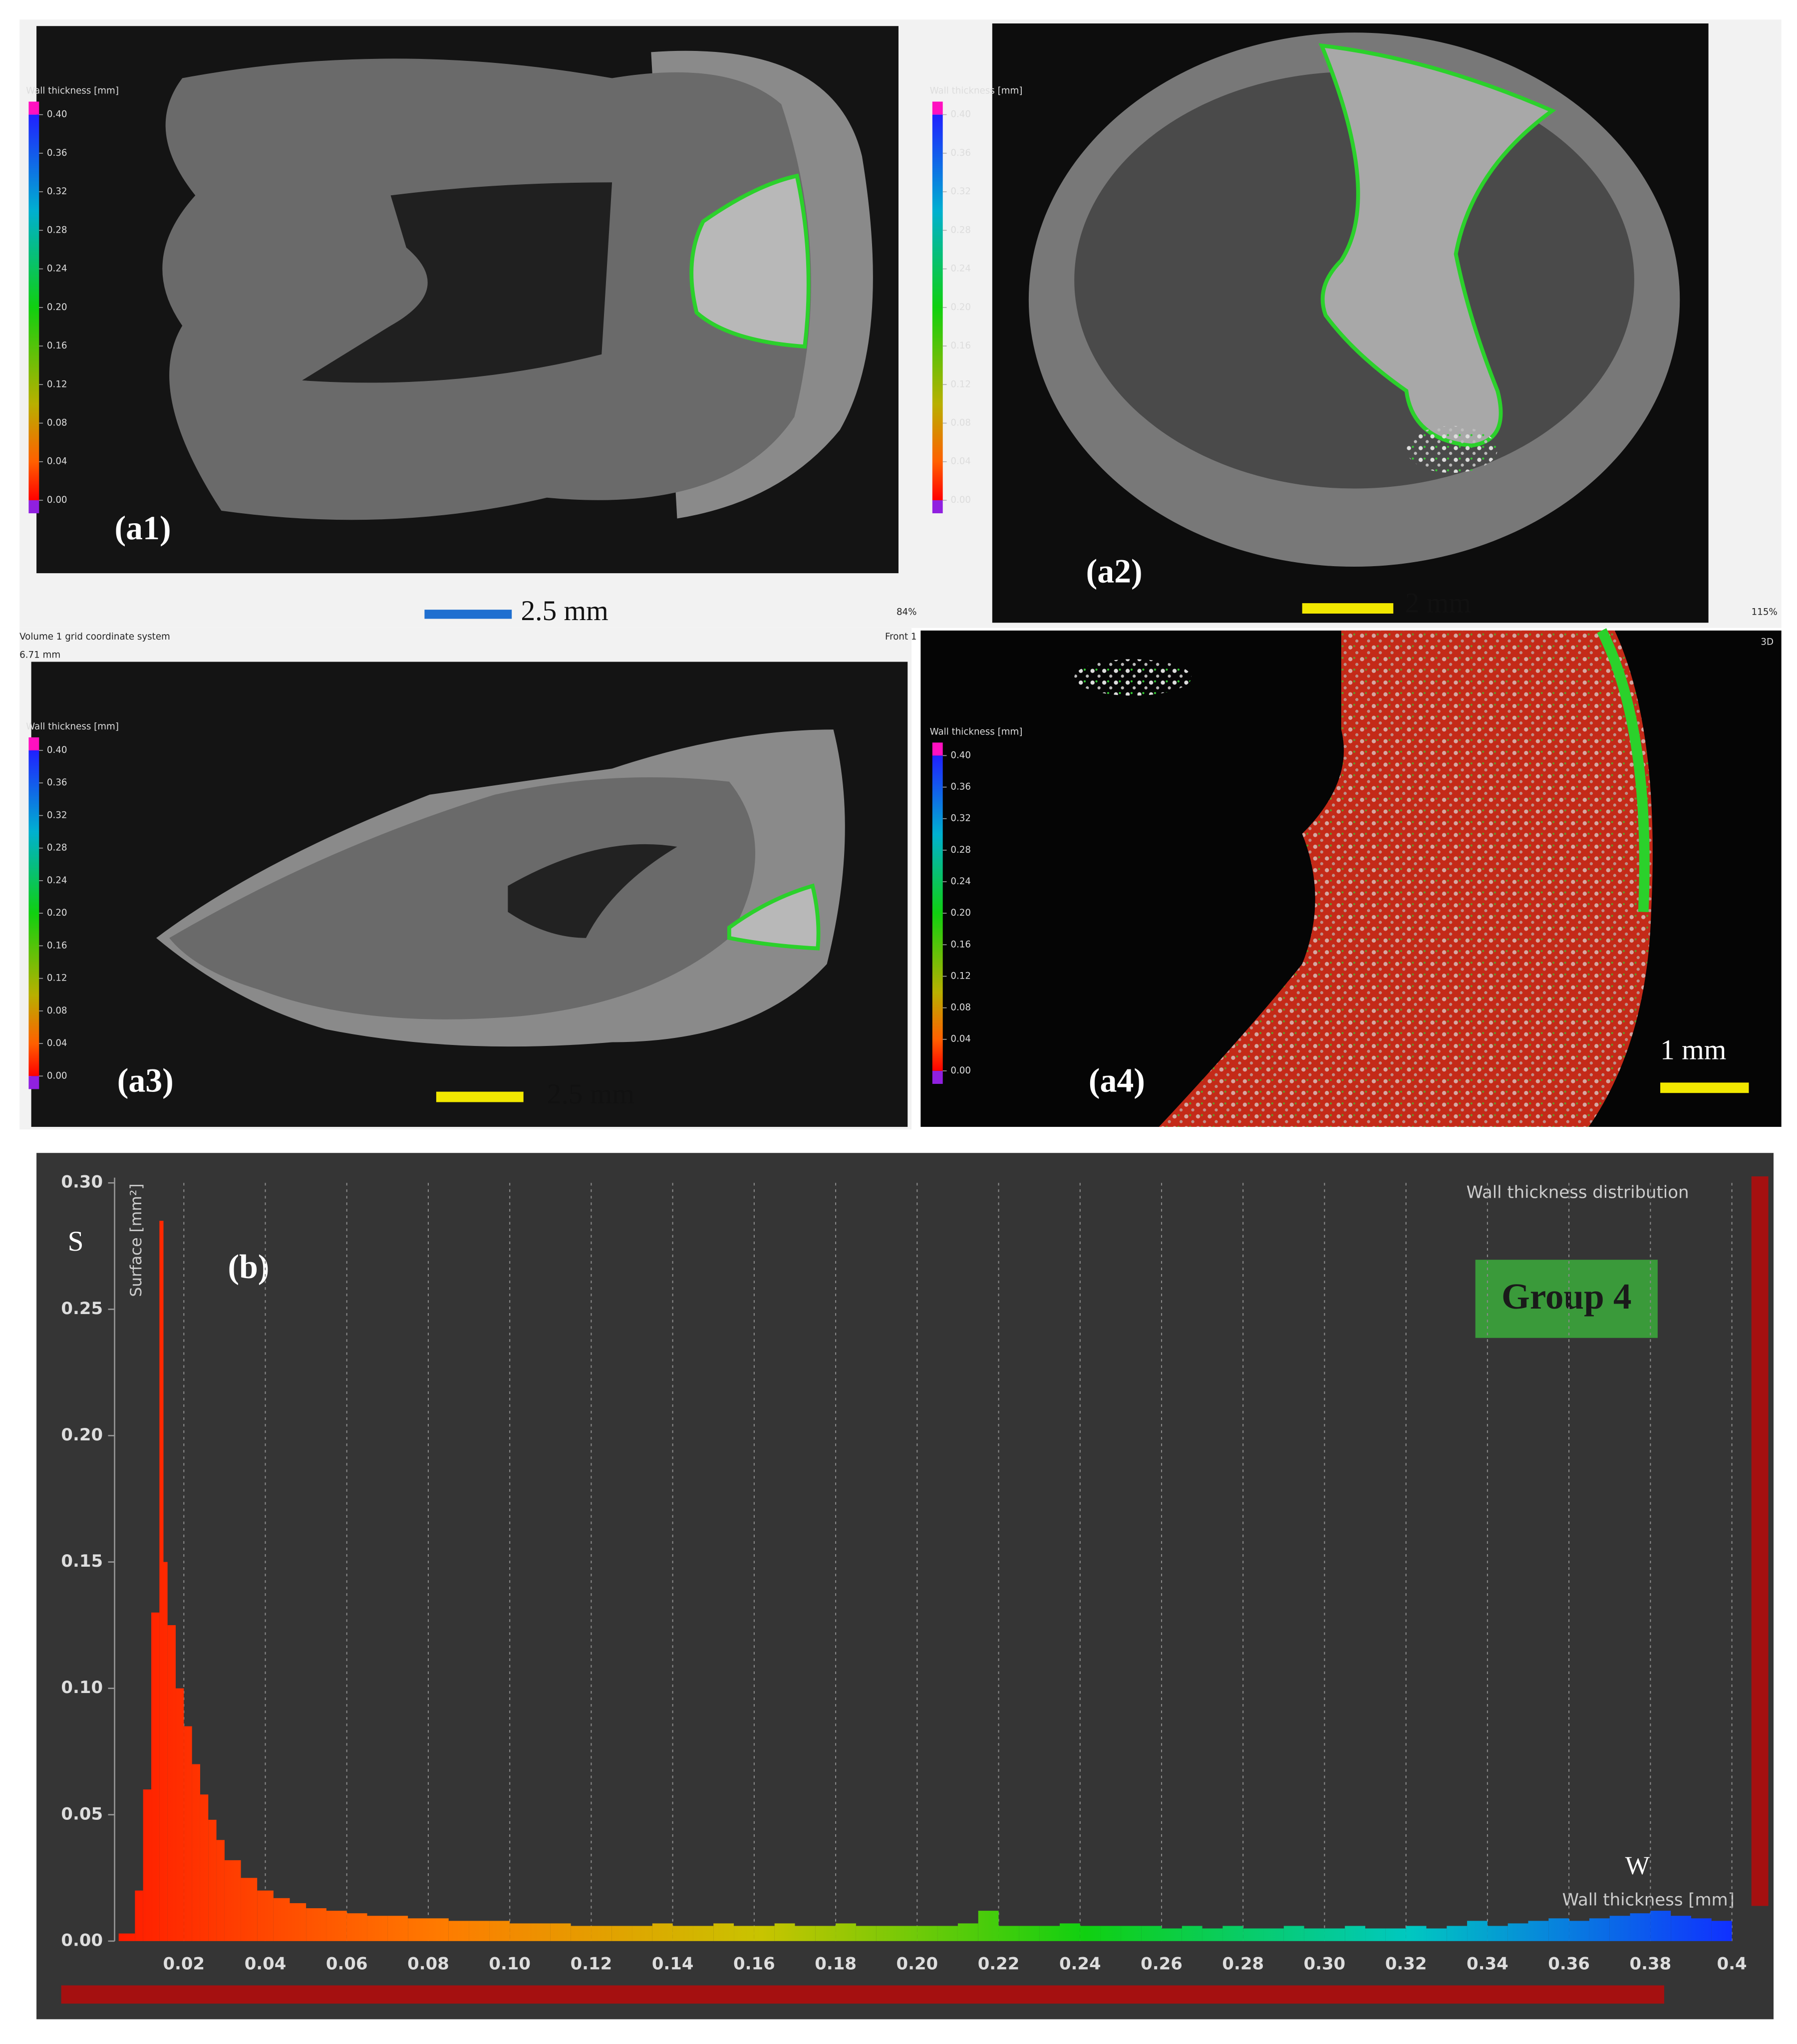  What do you see at coordinates (960, 818) in the screenshot?
I see `colorbar-tick-label: 0.32` at bounding box center [960, 818].